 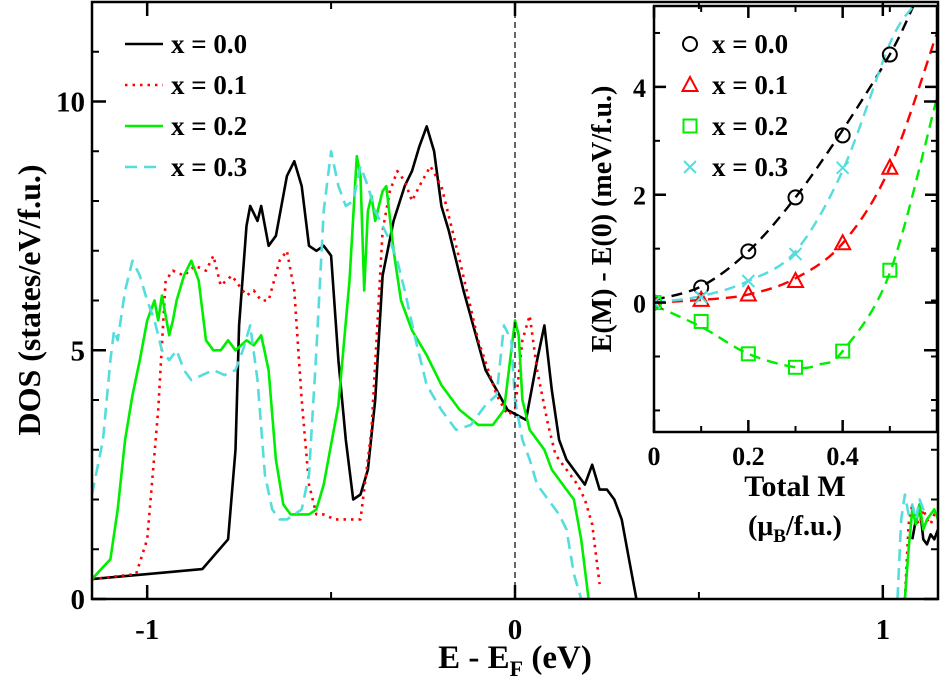 I want to click on inset-xlabel: Total M, so click(x=794, y=486).